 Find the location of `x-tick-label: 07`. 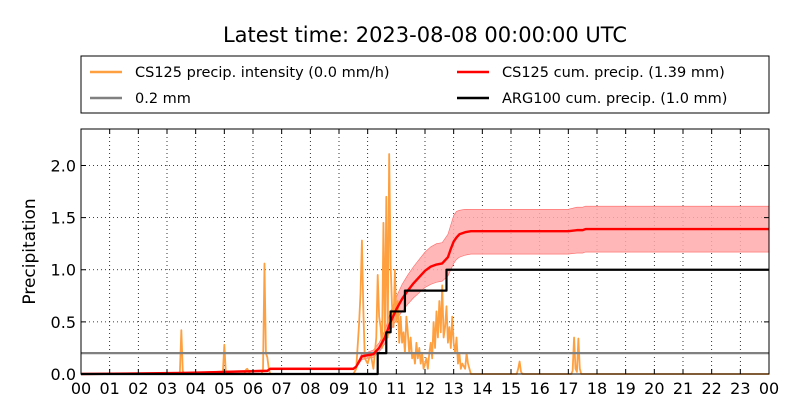

x-tick-label: 07 is located at coordinates (281, 388).